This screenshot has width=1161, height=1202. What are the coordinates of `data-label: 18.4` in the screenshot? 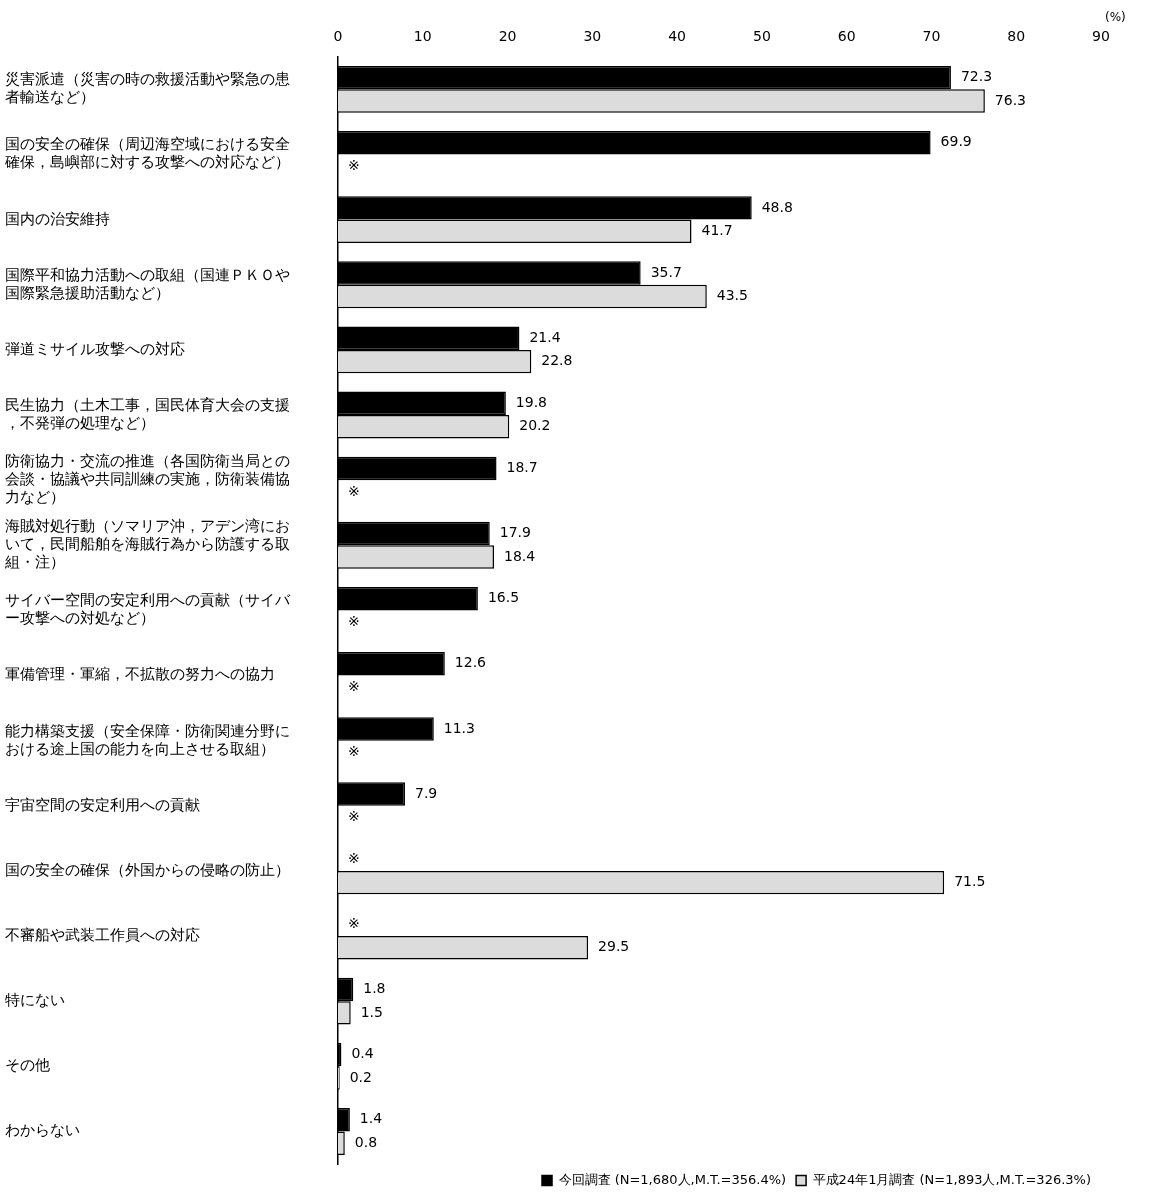 It's located at (519, 555).